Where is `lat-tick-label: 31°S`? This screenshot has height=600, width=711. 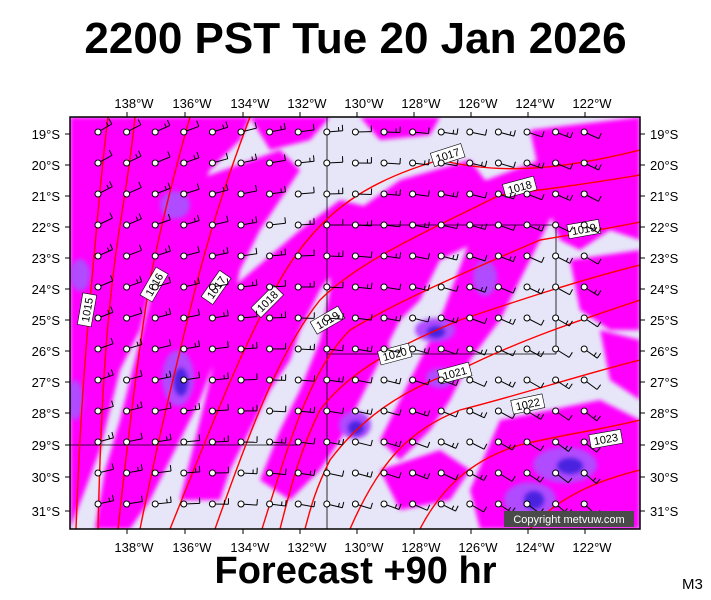
lat-tick-label: 31°S is located at coordinates (664, 511).